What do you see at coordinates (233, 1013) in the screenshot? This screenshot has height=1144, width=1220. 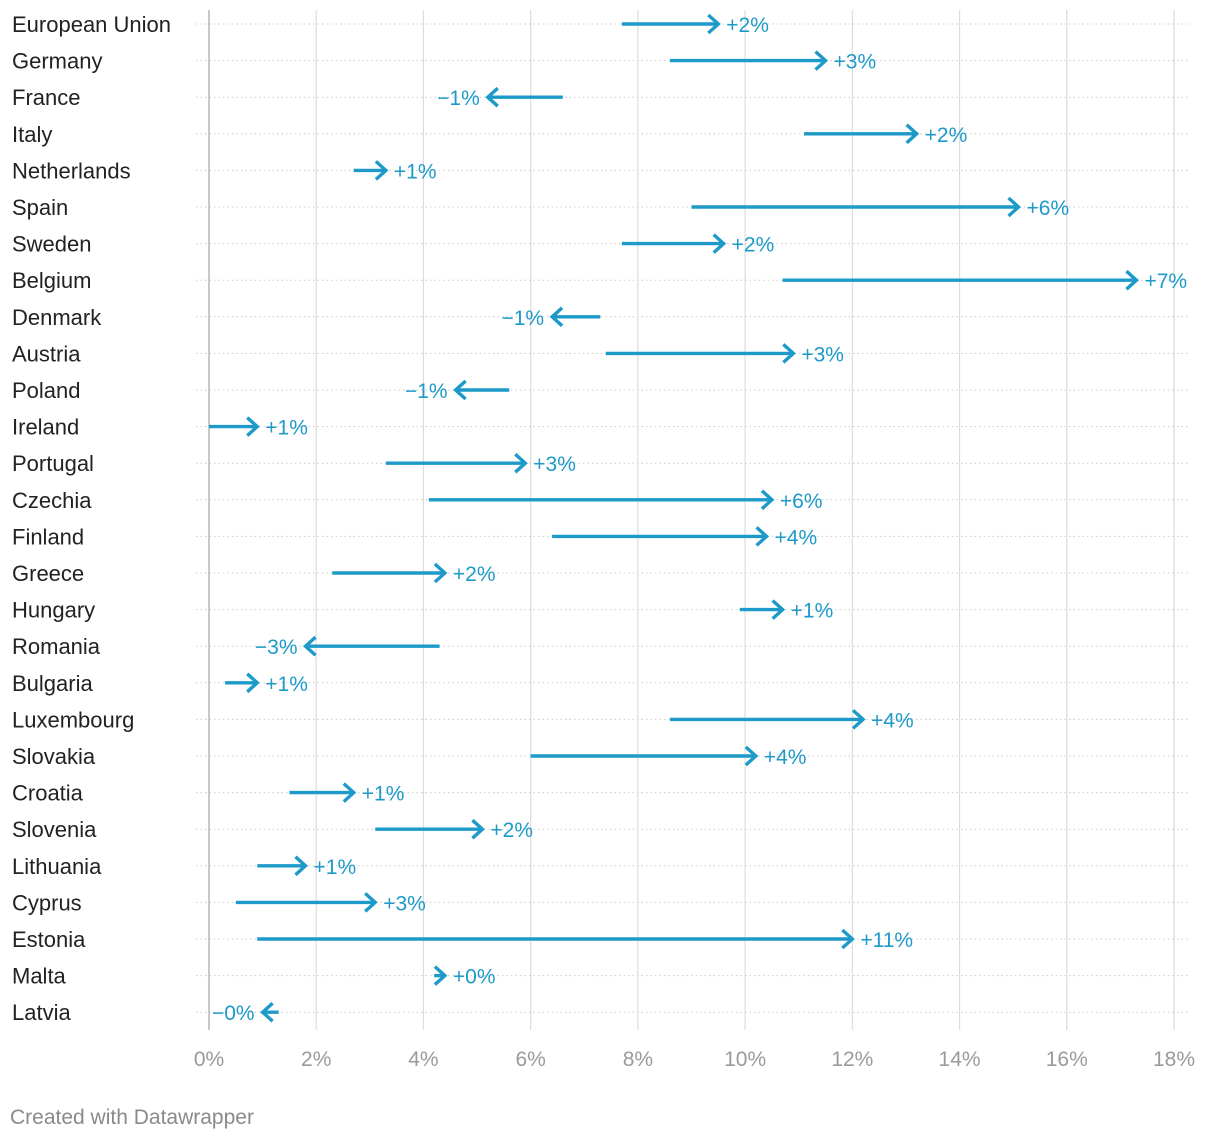 I see `change-label: −0%` at bounding box center [233, 1013].